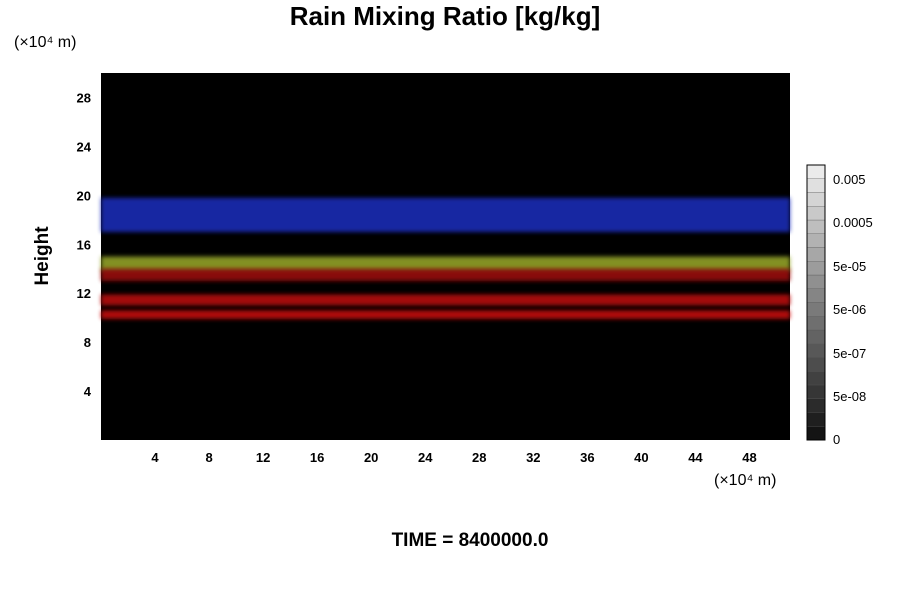 This screenshot has width=900, height=600. I want to click on colorbar-tick-label: 5e-06, so click(849, 309).